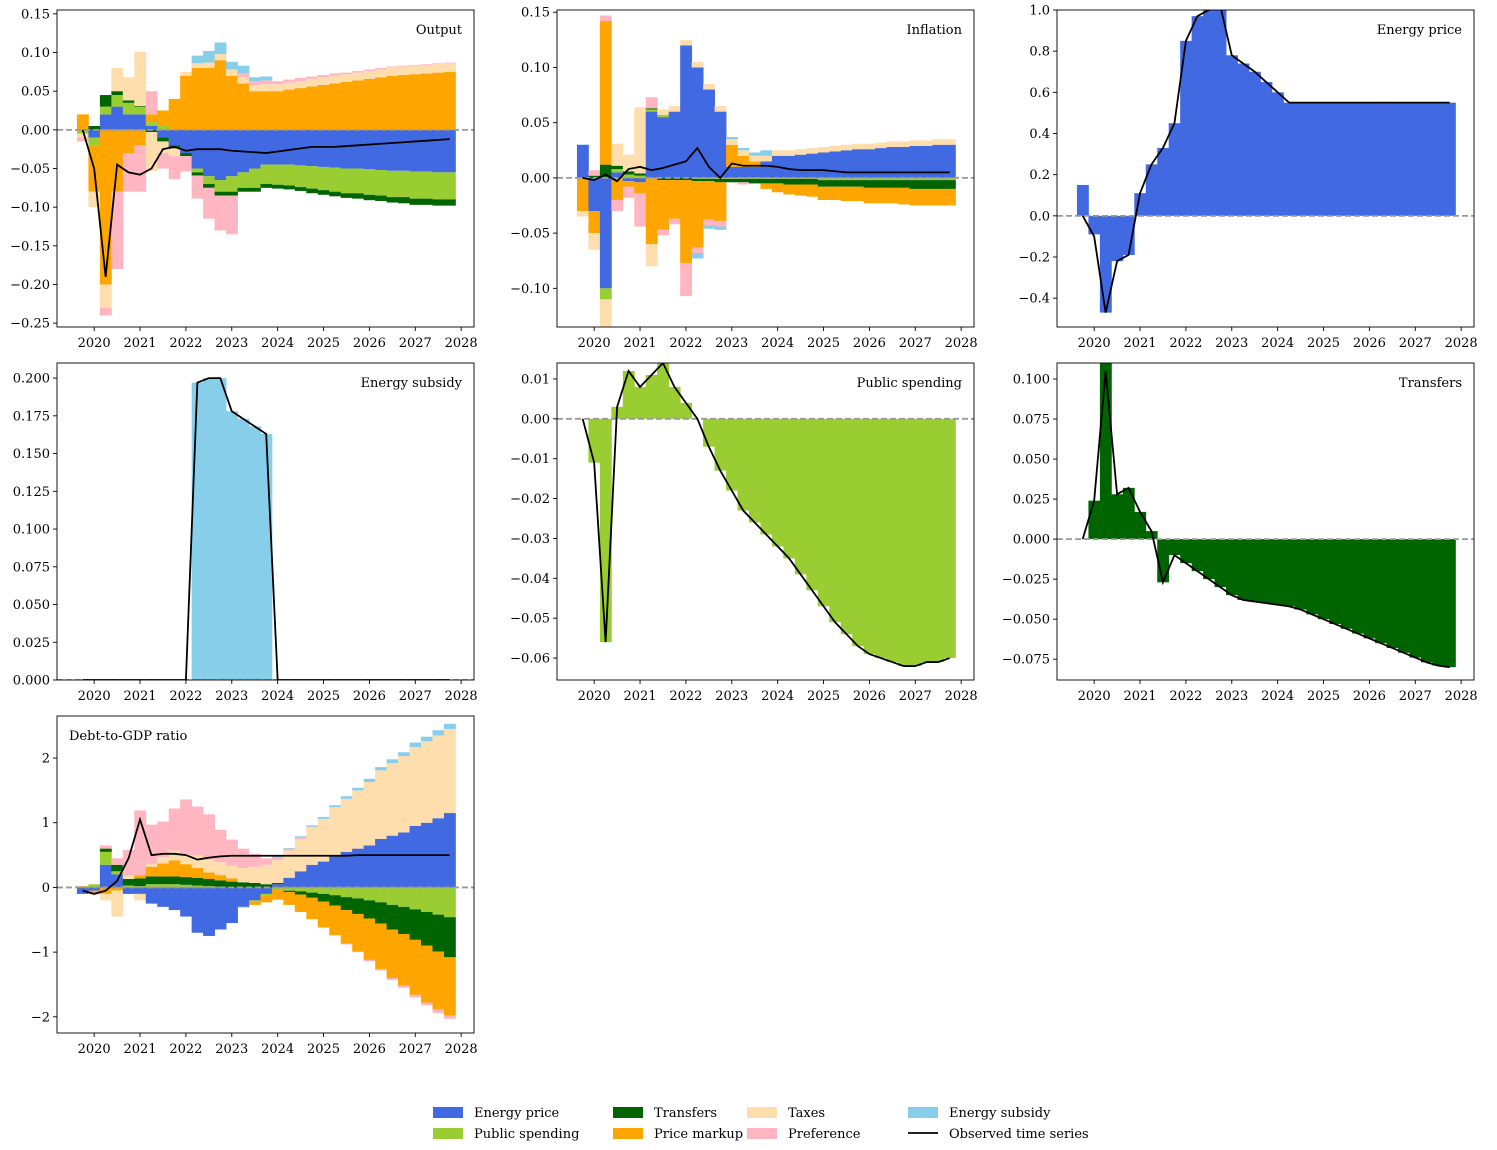 This screenshot has width=1497, height=1150. I want to click on x-tick-label: 2020, so click(1094, 343).